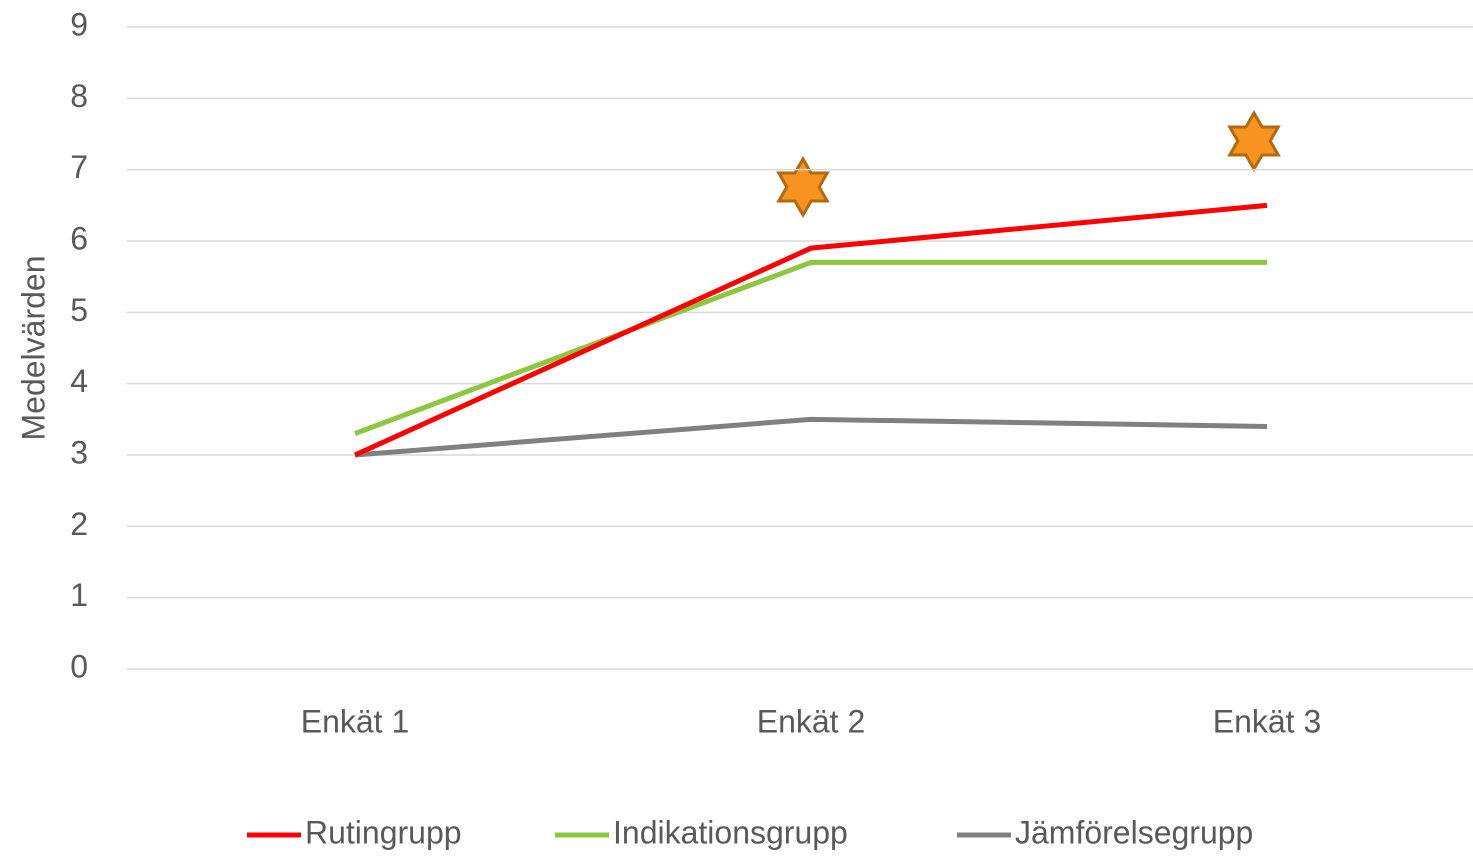 The image size is (1473, 858). I want to click on y-tick-label: 7, so click(79, 167).